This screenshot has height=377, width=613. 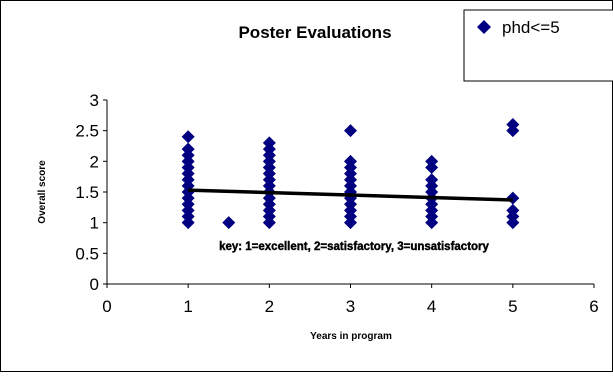 I want to click on x-axis-ticks: 0 1 2 3 4 5 6, so click(x=350, y=300).